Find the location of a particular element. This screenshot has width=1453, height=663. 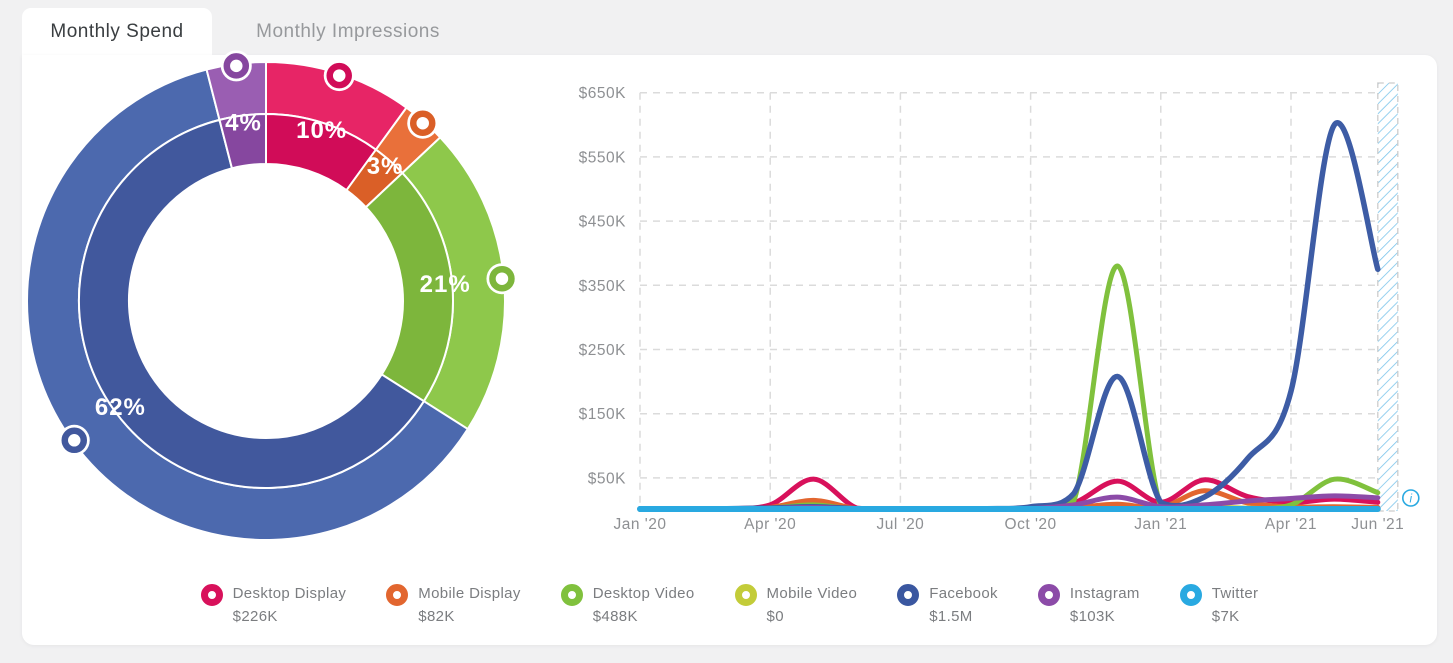

donut-marker-facebook is located at coordinates (74, 440).